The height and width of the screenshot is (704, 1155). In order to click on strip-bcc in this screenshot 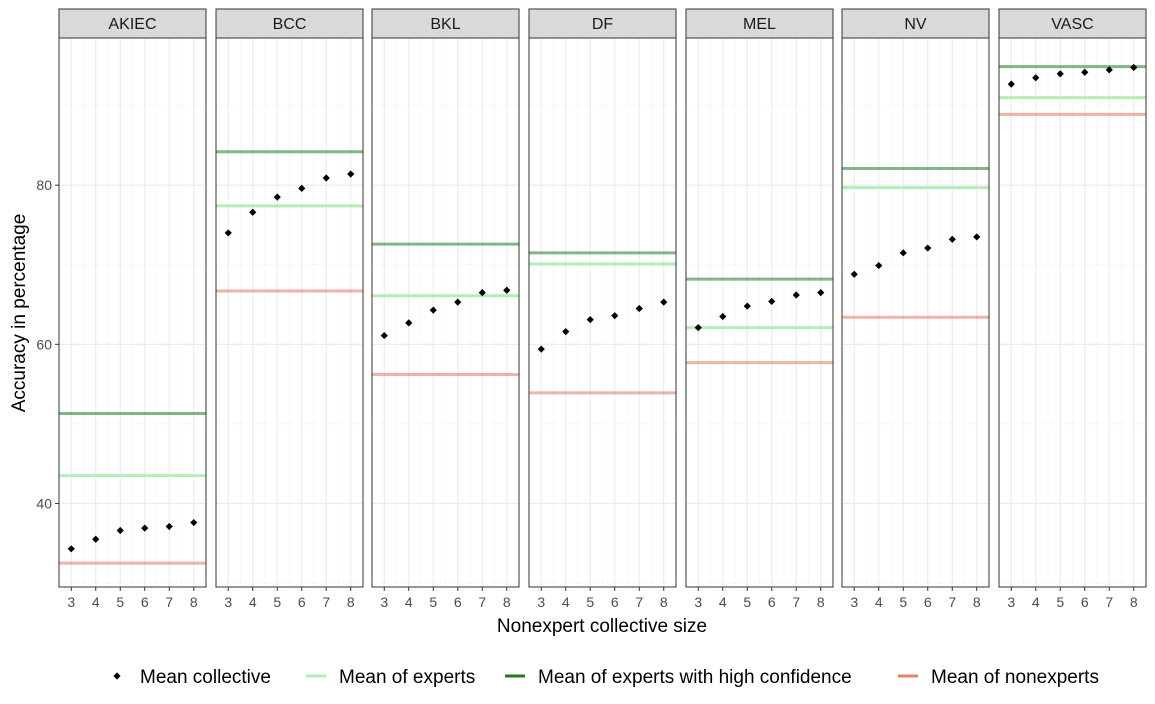, I will do `click(289, 23)`.